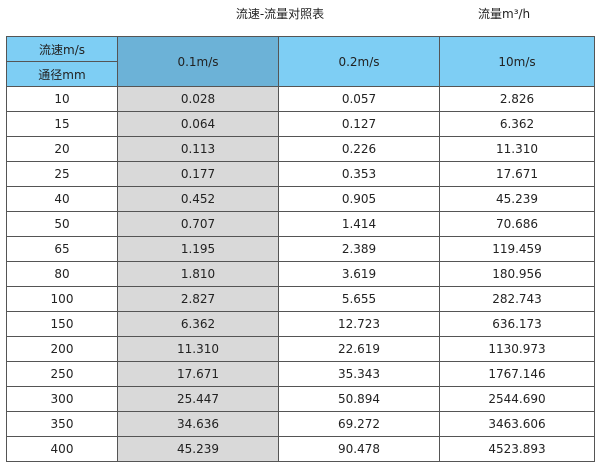  Describe the element at coordinates (517, 424) in the screenshot. I see `flow-cell: 3463.606` at that location.